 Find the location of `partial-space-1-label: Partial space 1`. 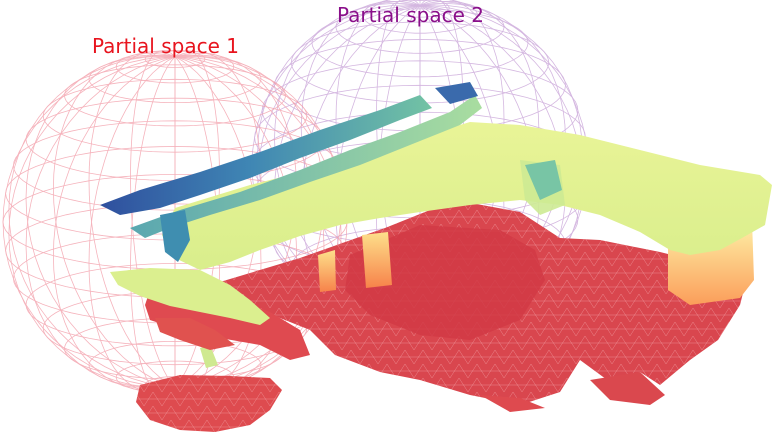

partial-space-1-label: Partial space 1 is located at coordinates (165, 46).